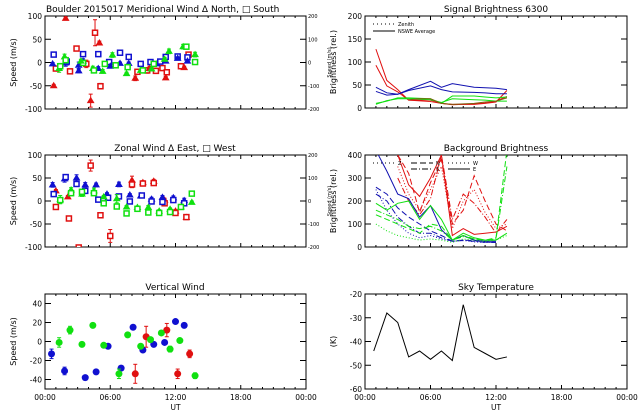  I want to click on series-line-green-Z, so click(441, 233).